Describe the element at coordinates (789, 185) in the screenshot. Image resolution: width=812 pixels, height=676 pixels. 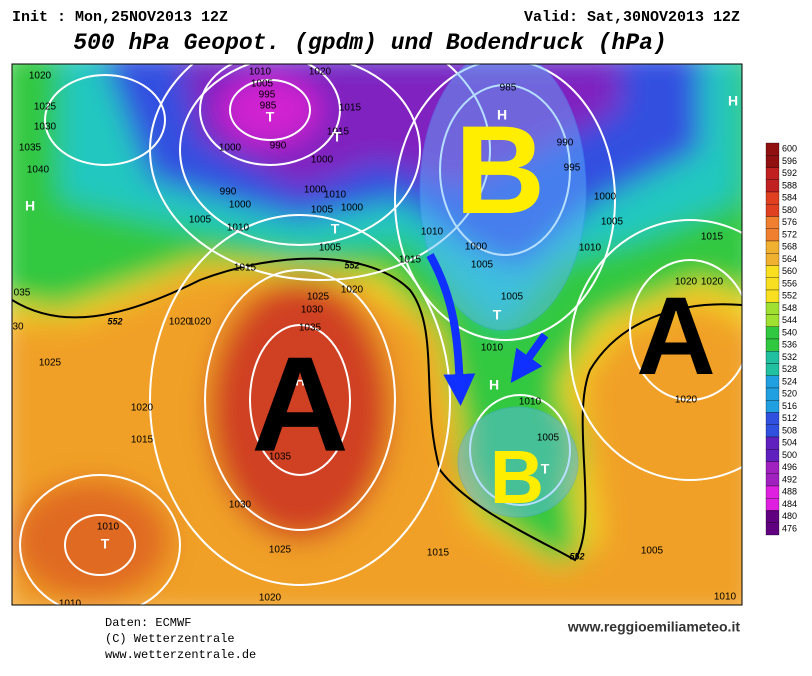
I see `colorbar-label: 588` at that location.